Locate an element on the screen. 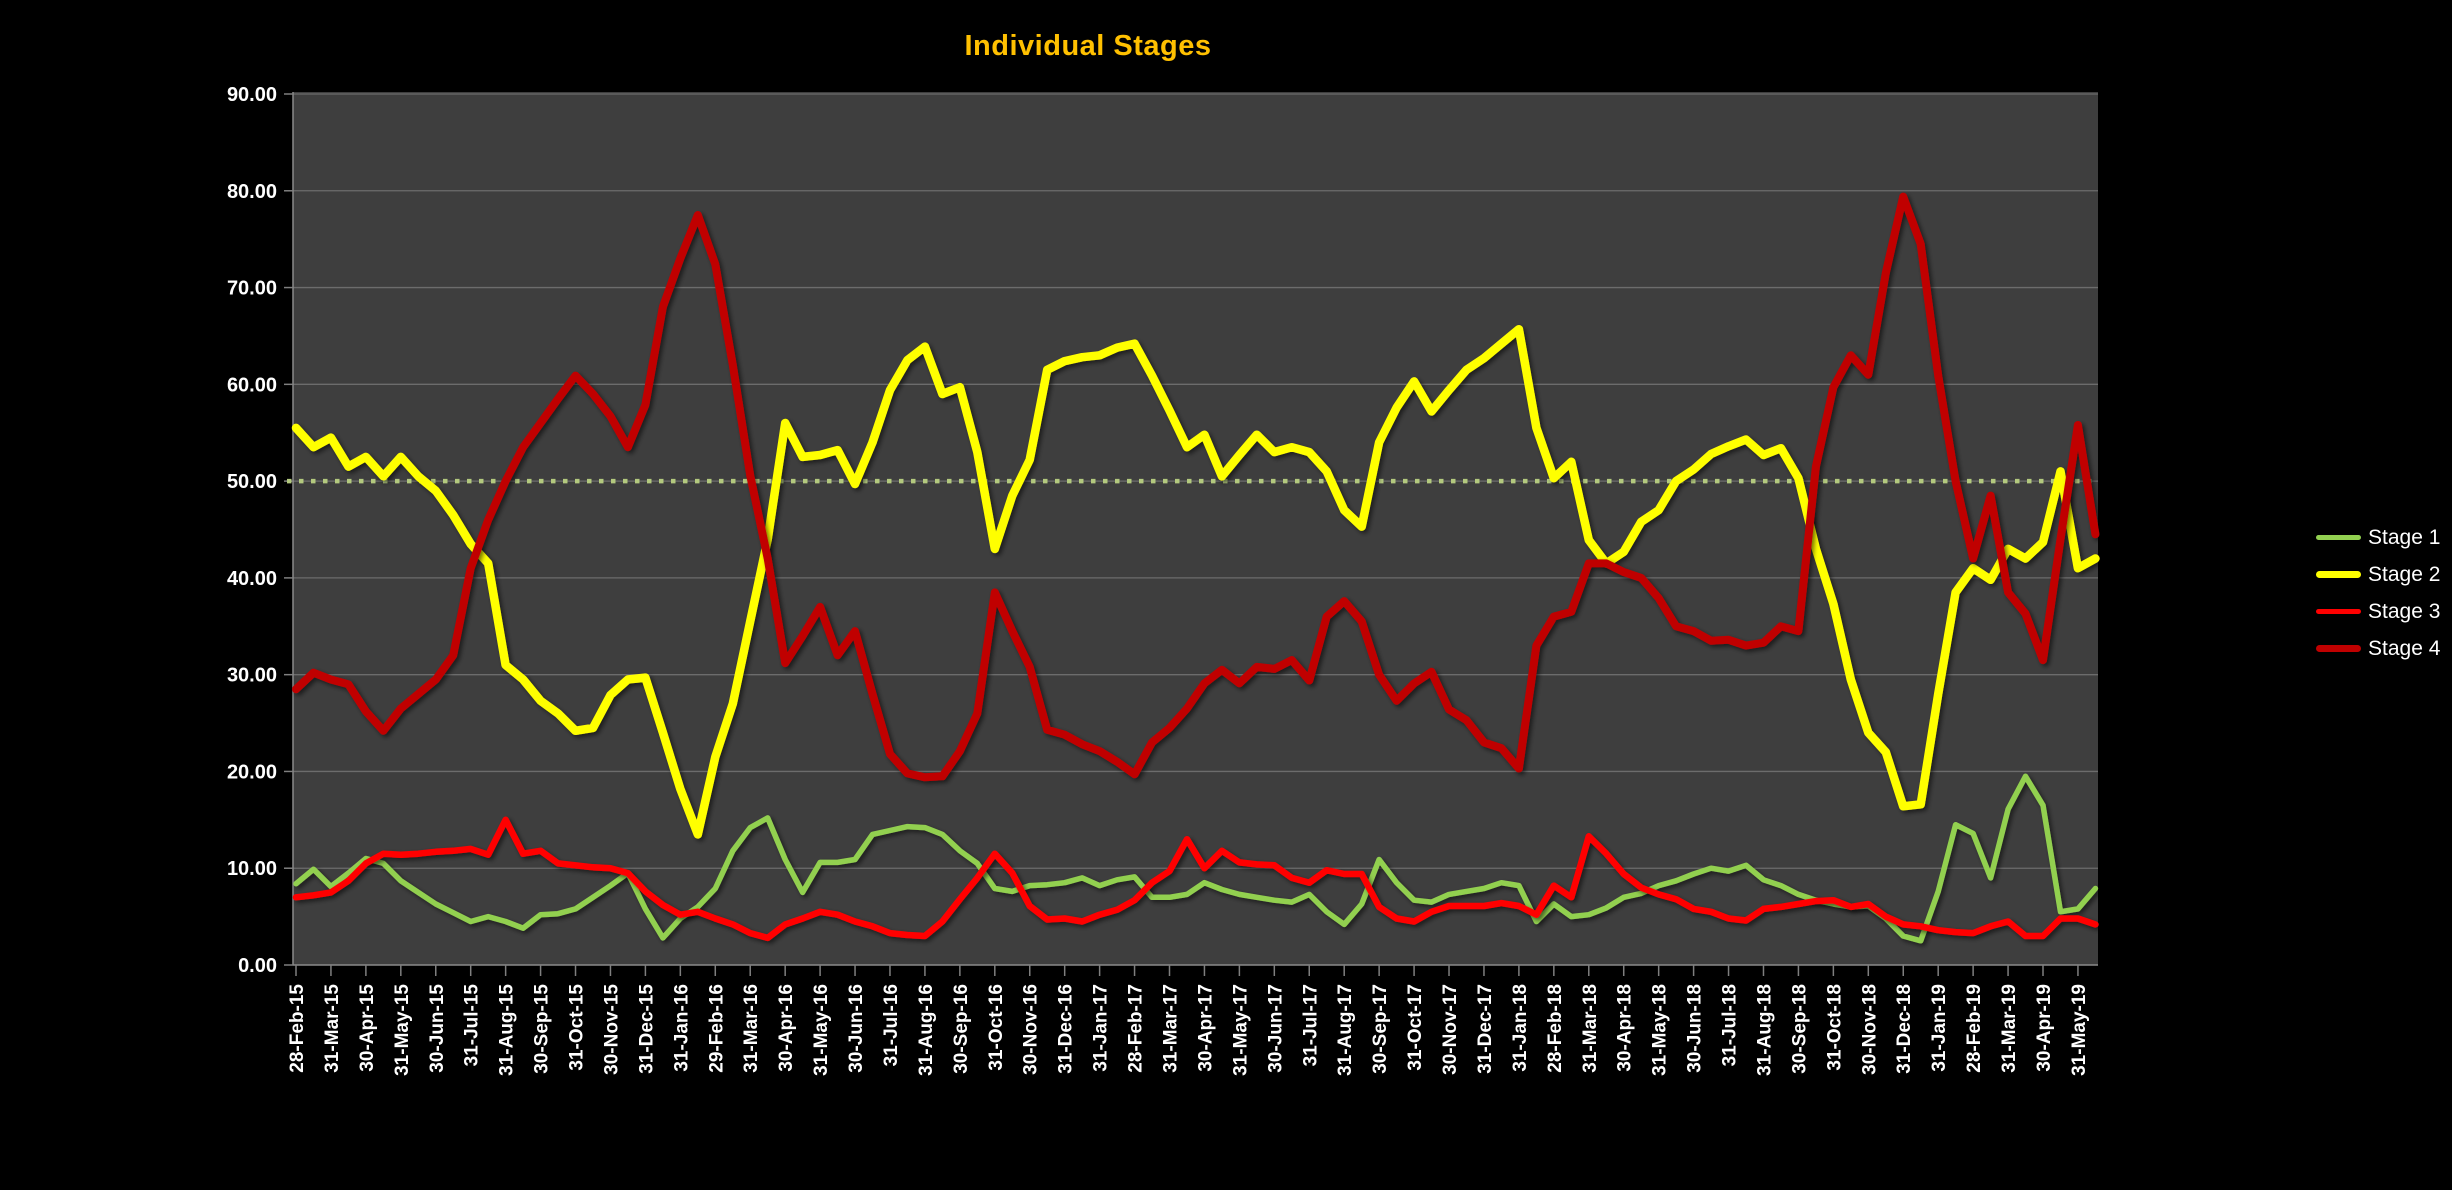 This screenshot has width=2452, height=1190. legend-label-stage-1: Stage 1 is located at coordinates (2404, 537).